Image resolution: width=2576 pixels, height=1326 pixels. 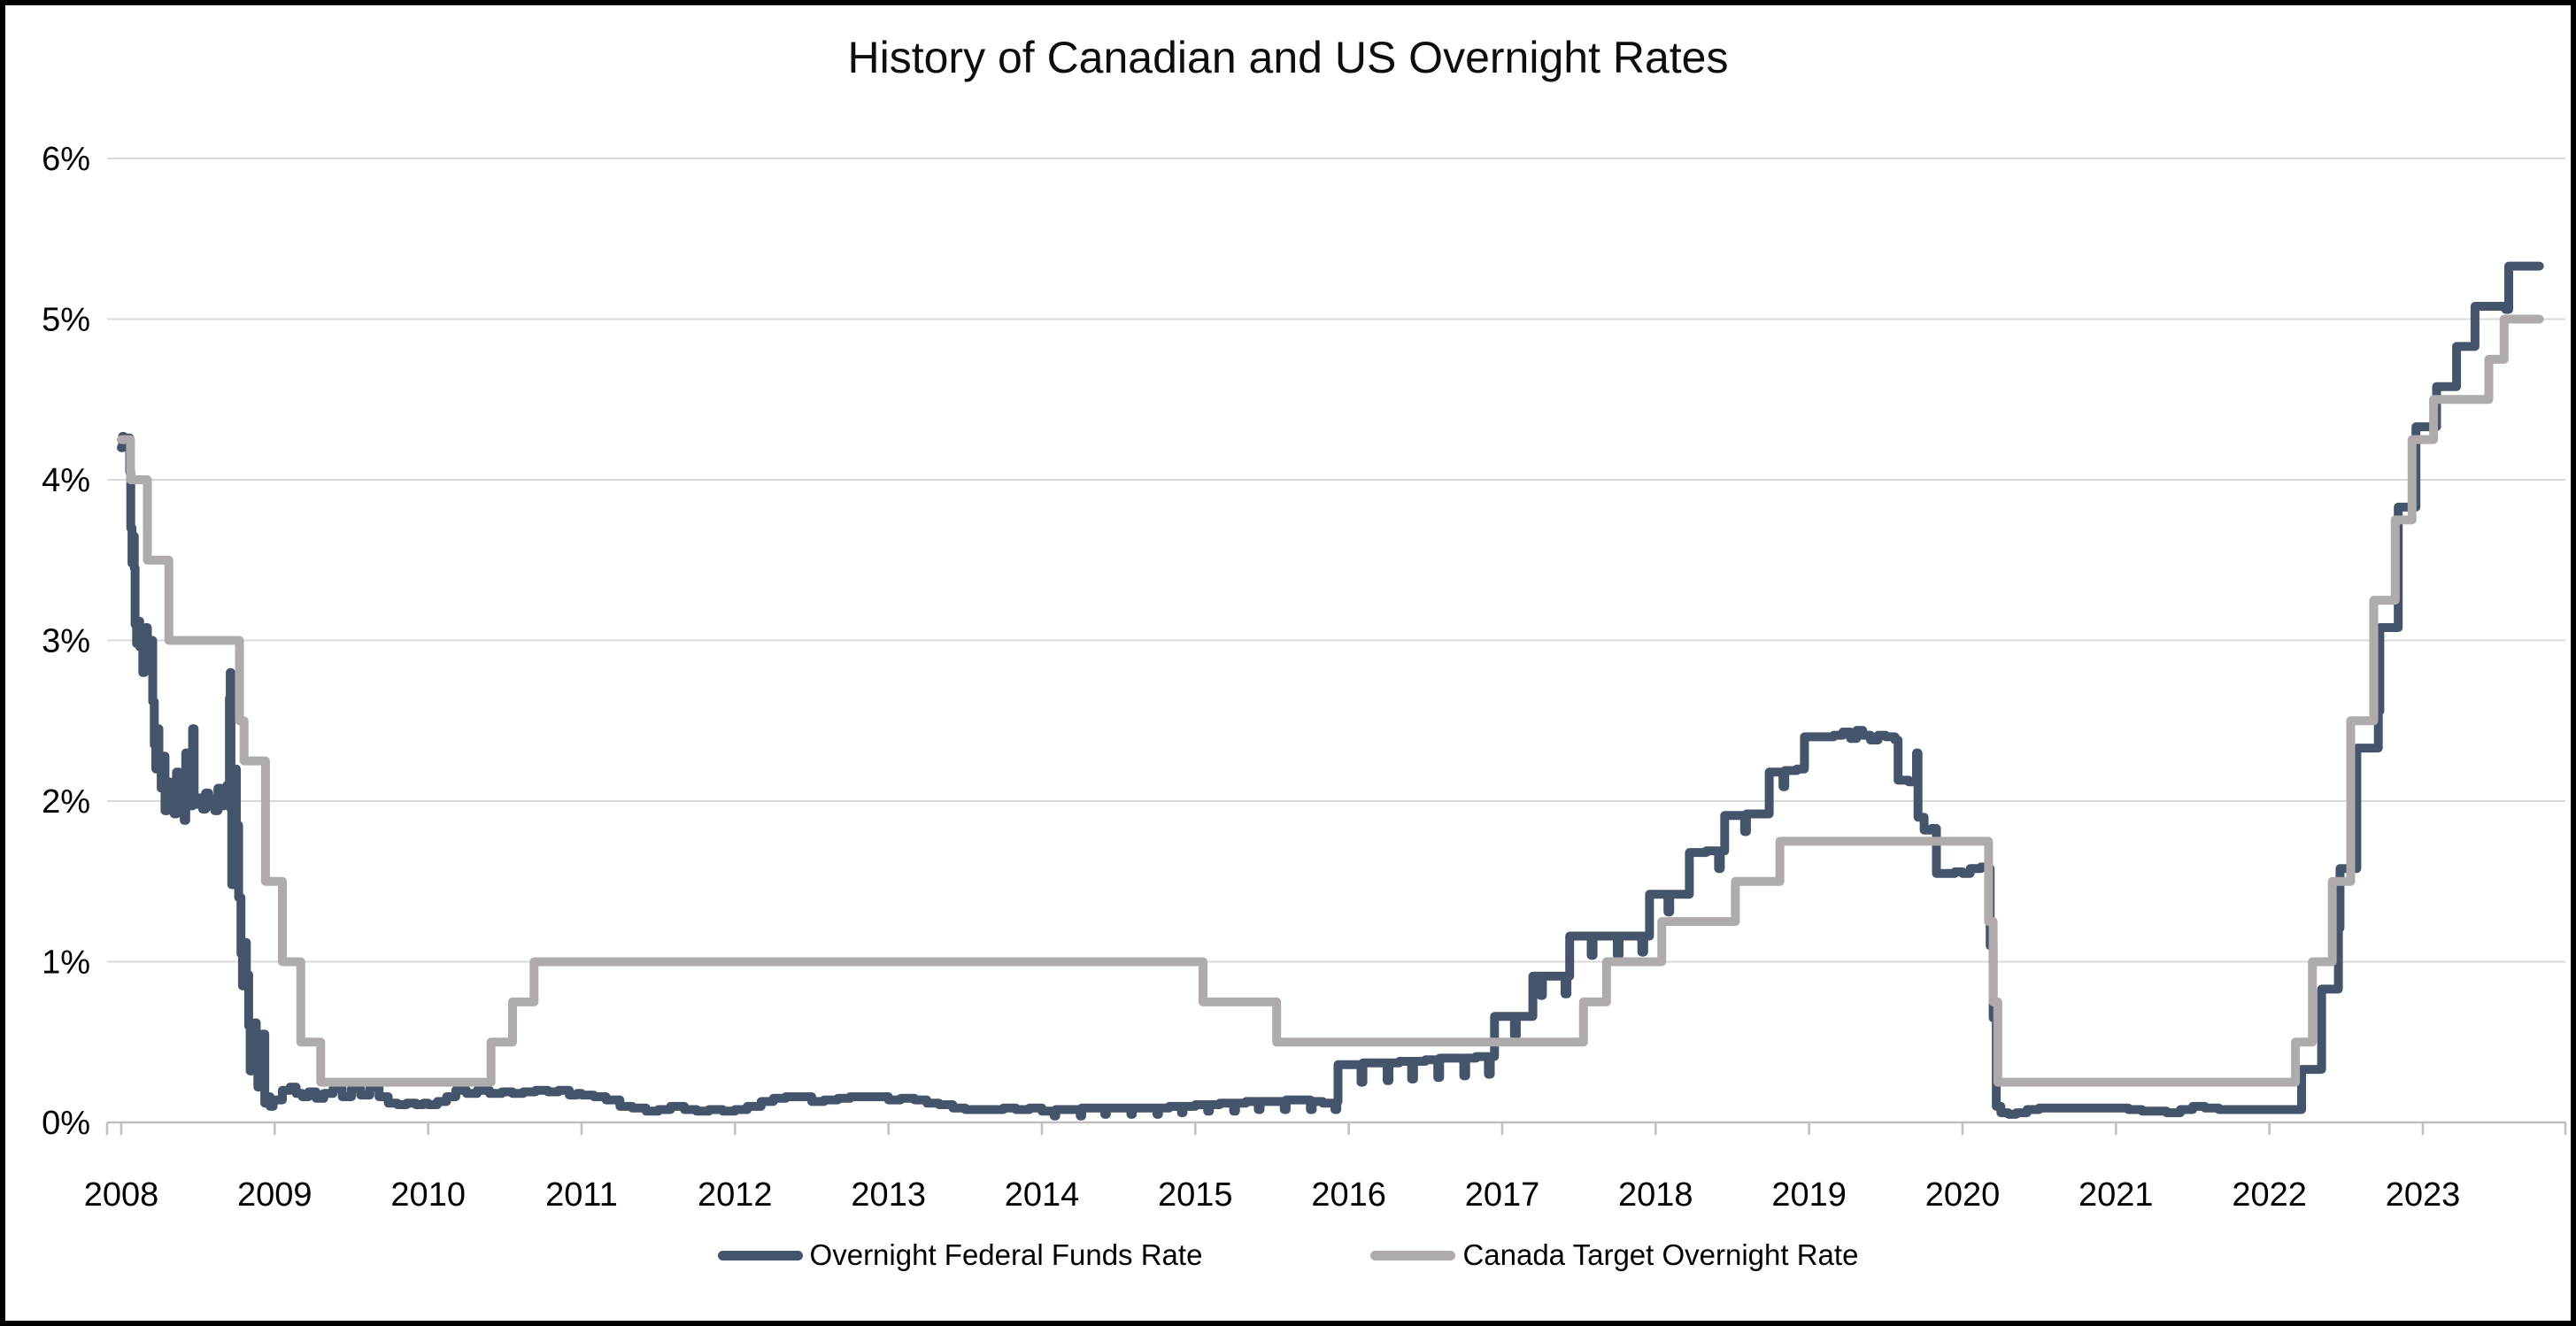 What do you see at coordinates (1413, 1255) in the screenshot?
I see `canada-target-line-swatch` at bounding box center [1413, 1255].